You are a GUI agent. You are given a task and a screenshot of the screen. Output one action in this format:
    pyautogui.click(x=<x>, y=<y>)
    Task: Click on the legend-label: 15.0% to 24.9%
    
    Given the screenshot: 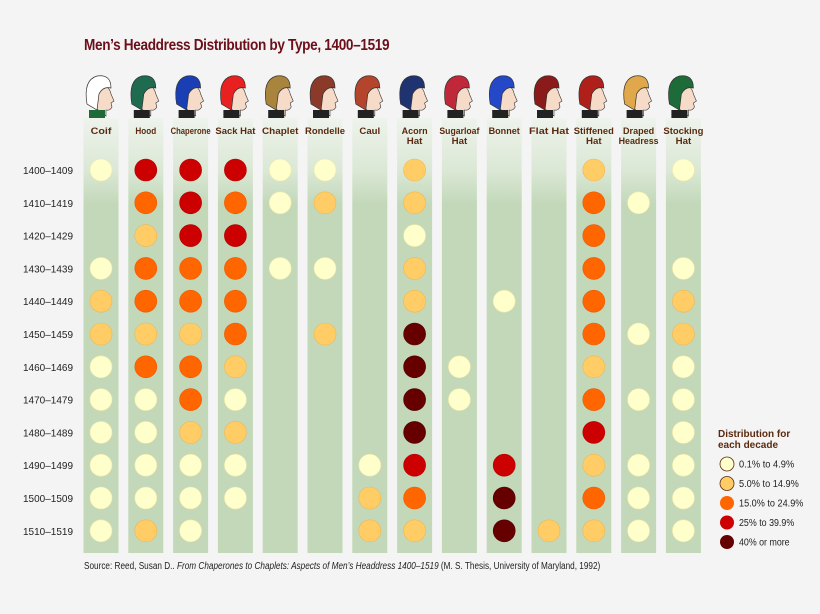 What is the action you would take?
    pyautogui.click(x=771, y=504)
    